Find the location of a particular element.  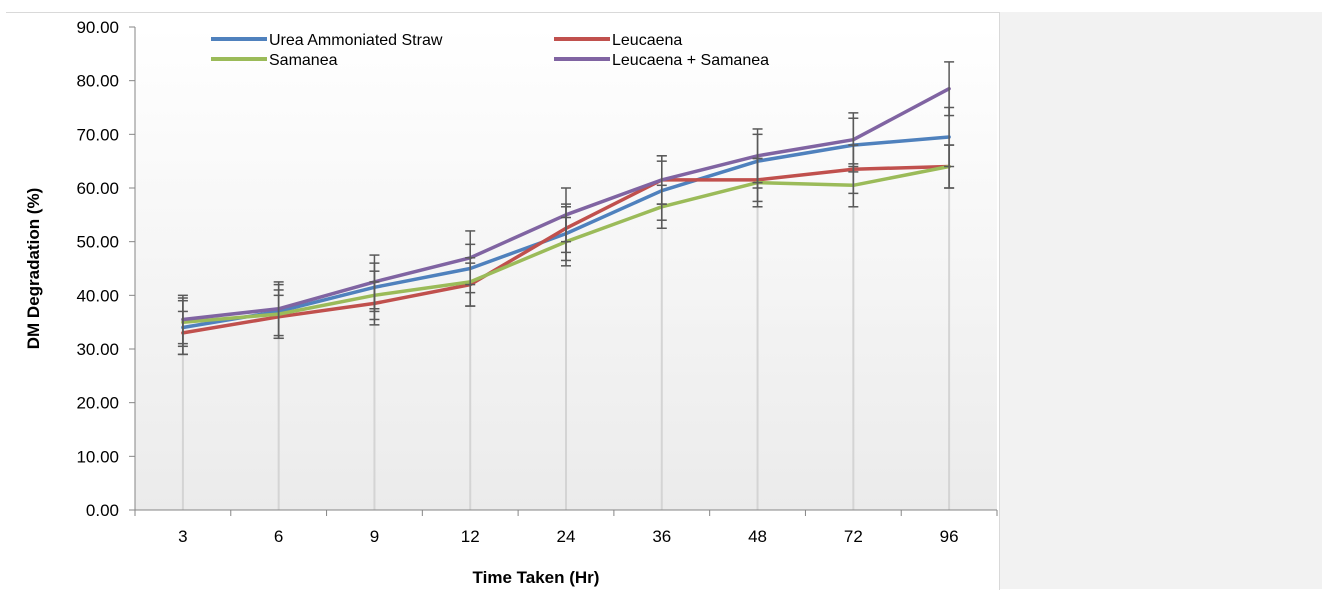

x-tick-label: 72 is located at coordinates (853, 536).